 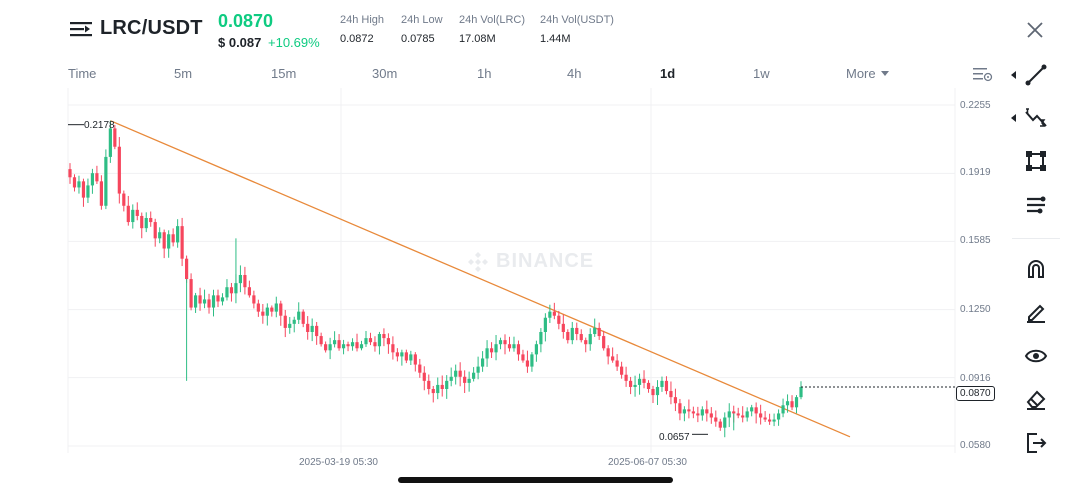 What do you see at coordinates (492, 20) in the screenshot?
I see `stat-label-vol-lrc: 24h Vol(LRC)` at bounding box center [492, 20].